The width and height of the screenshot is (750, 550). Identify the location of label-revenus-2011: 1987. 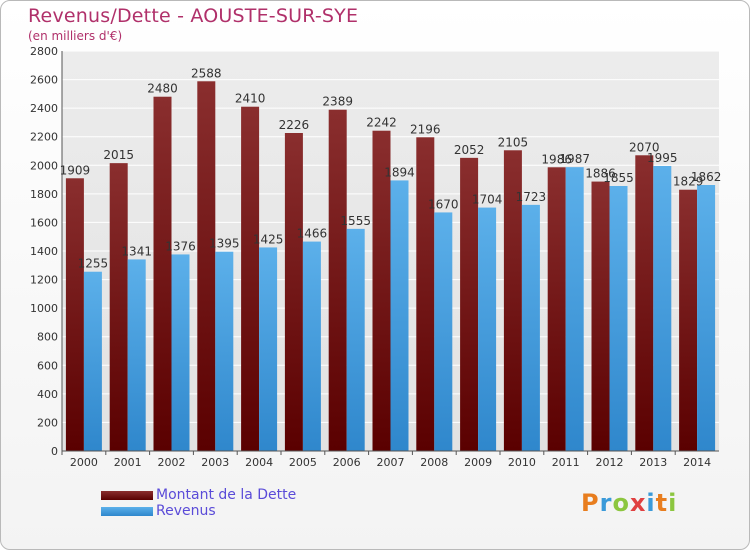
(574, 159).